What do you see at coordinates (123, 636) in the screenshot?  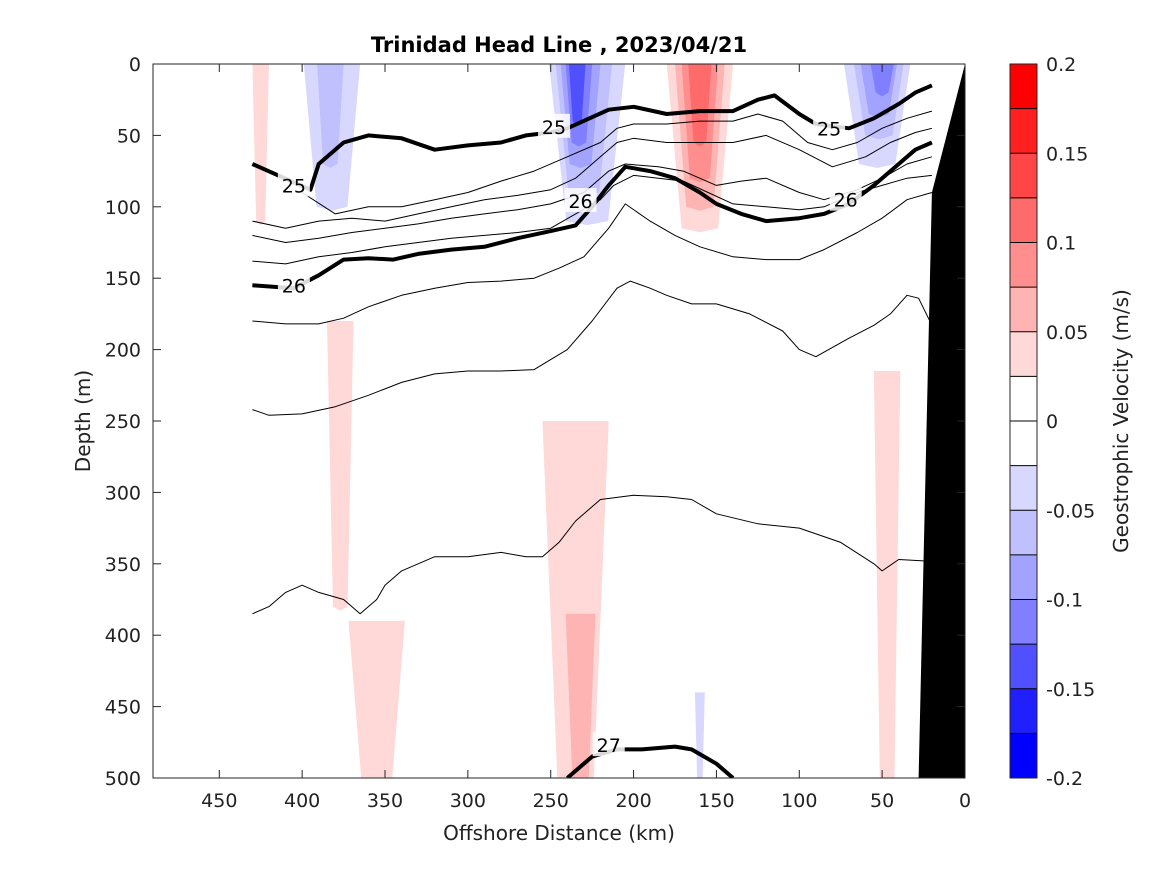 I see `y-tick-label-8: 400` at bounding box center [123, 636].